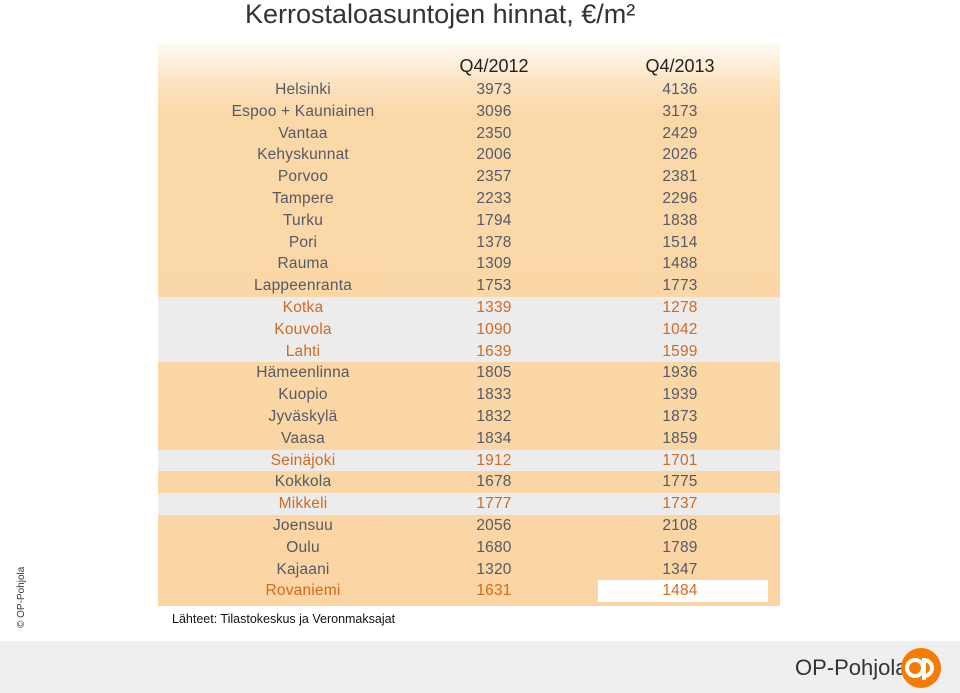 This screenshot has height=693, width=960. I want to click on price-q4-2013: 1488, so click(680, 264).